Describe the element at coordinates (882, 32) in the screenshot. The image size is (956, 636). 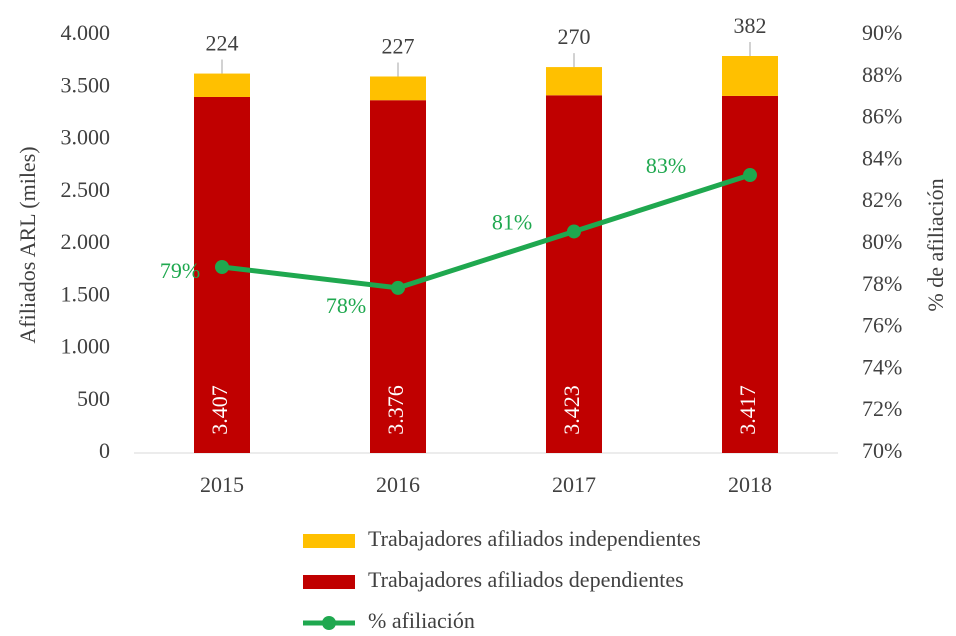
I see `y2-tick-label: 90%` at that location.